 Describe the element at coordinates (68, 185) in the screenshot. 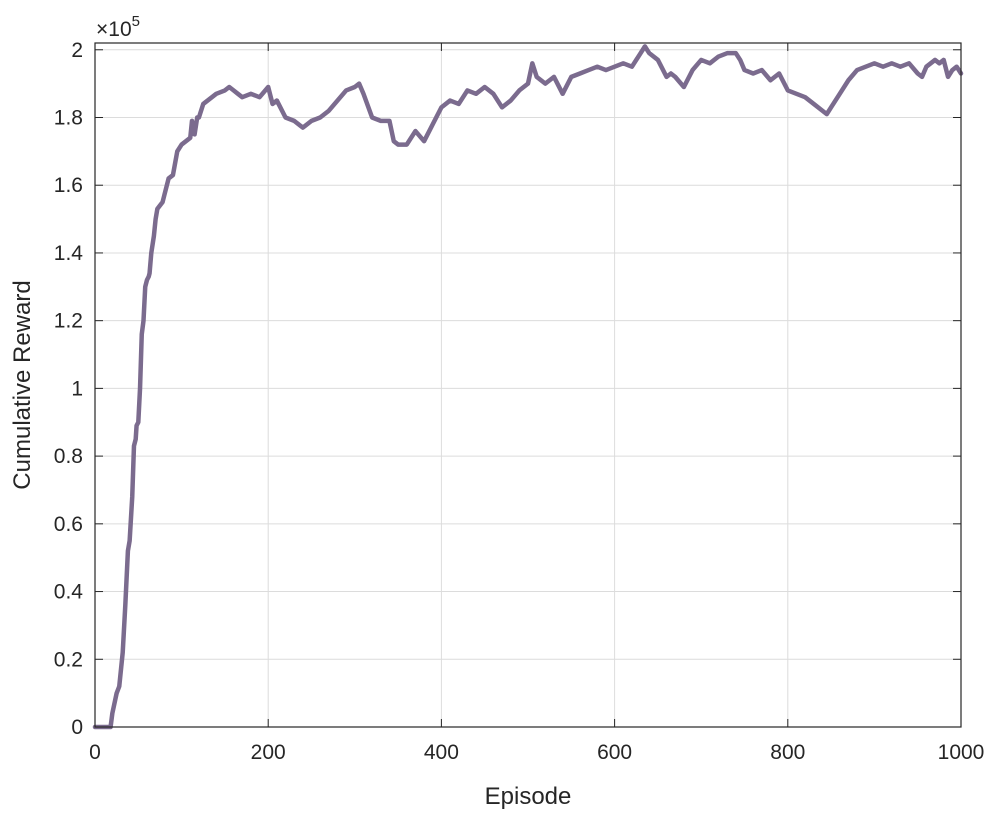

I see `y-tick-label: 1.6` at that location.